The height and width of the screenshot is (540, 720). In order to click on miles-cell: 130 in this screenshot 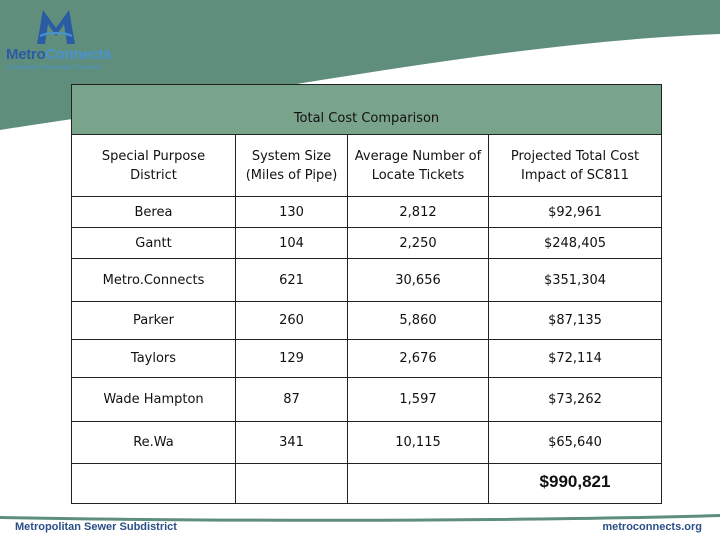, I will do `click(291, 212)`.